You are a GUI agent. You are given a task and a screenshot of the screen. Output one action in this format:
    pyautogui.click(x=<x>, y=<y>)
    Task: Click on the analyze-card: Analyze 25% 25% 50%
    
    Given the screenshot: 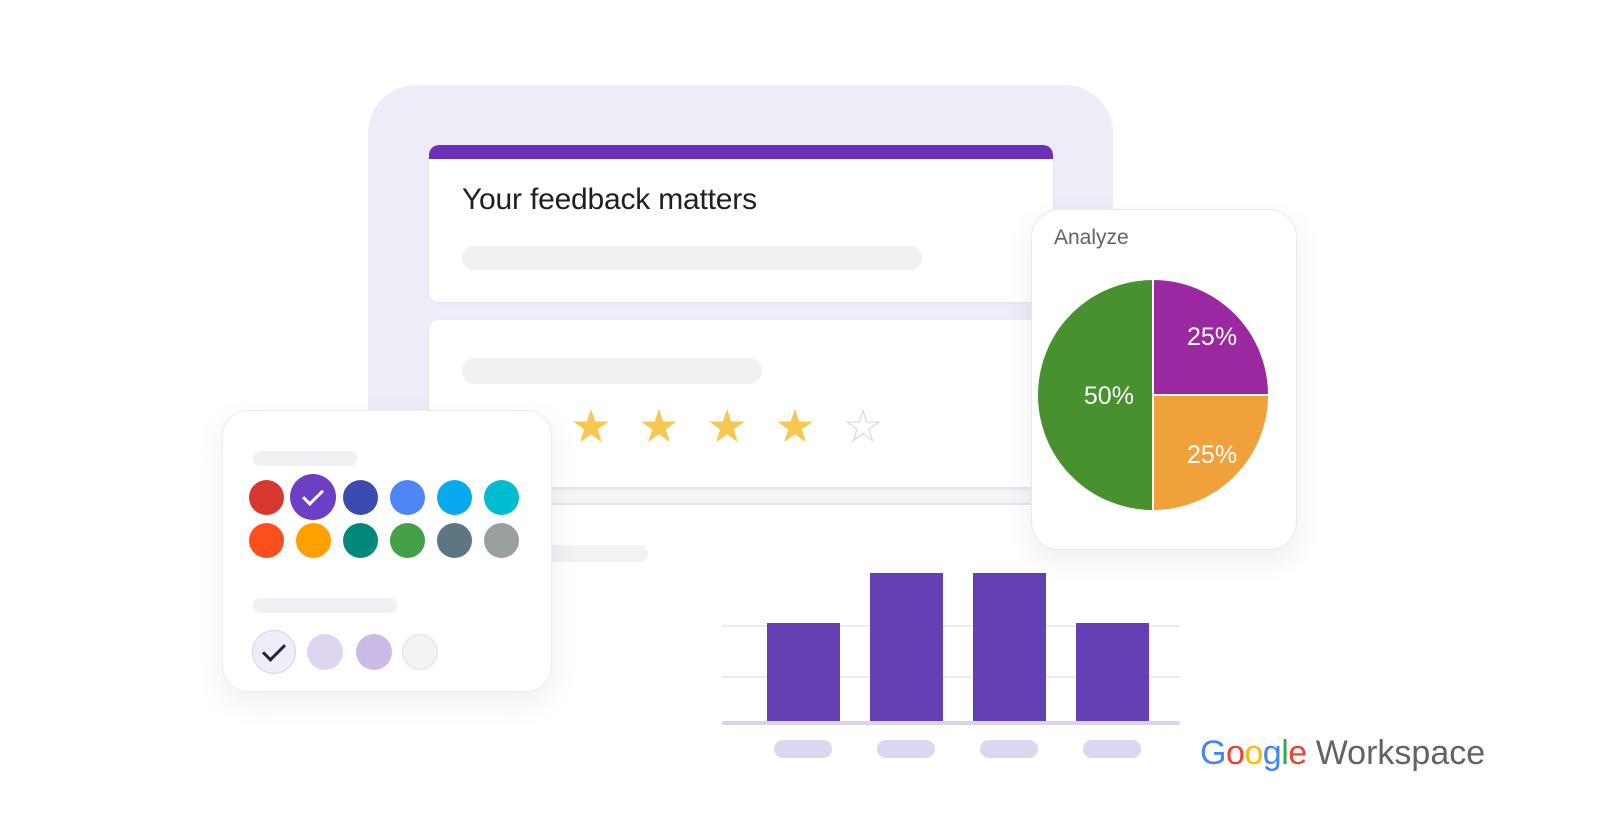 What is the action you would take?
    pyautogui.click(x=1164, y=379)
    